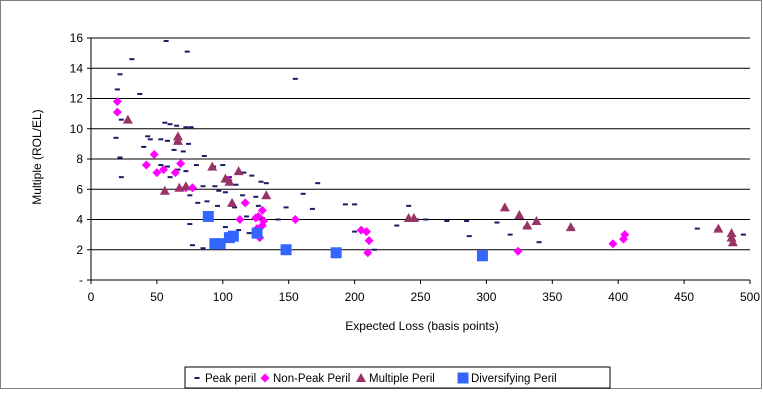 The height and width of the screenshot is (395, 763). I want to click on y-tick-label: -, so click(81, 280).